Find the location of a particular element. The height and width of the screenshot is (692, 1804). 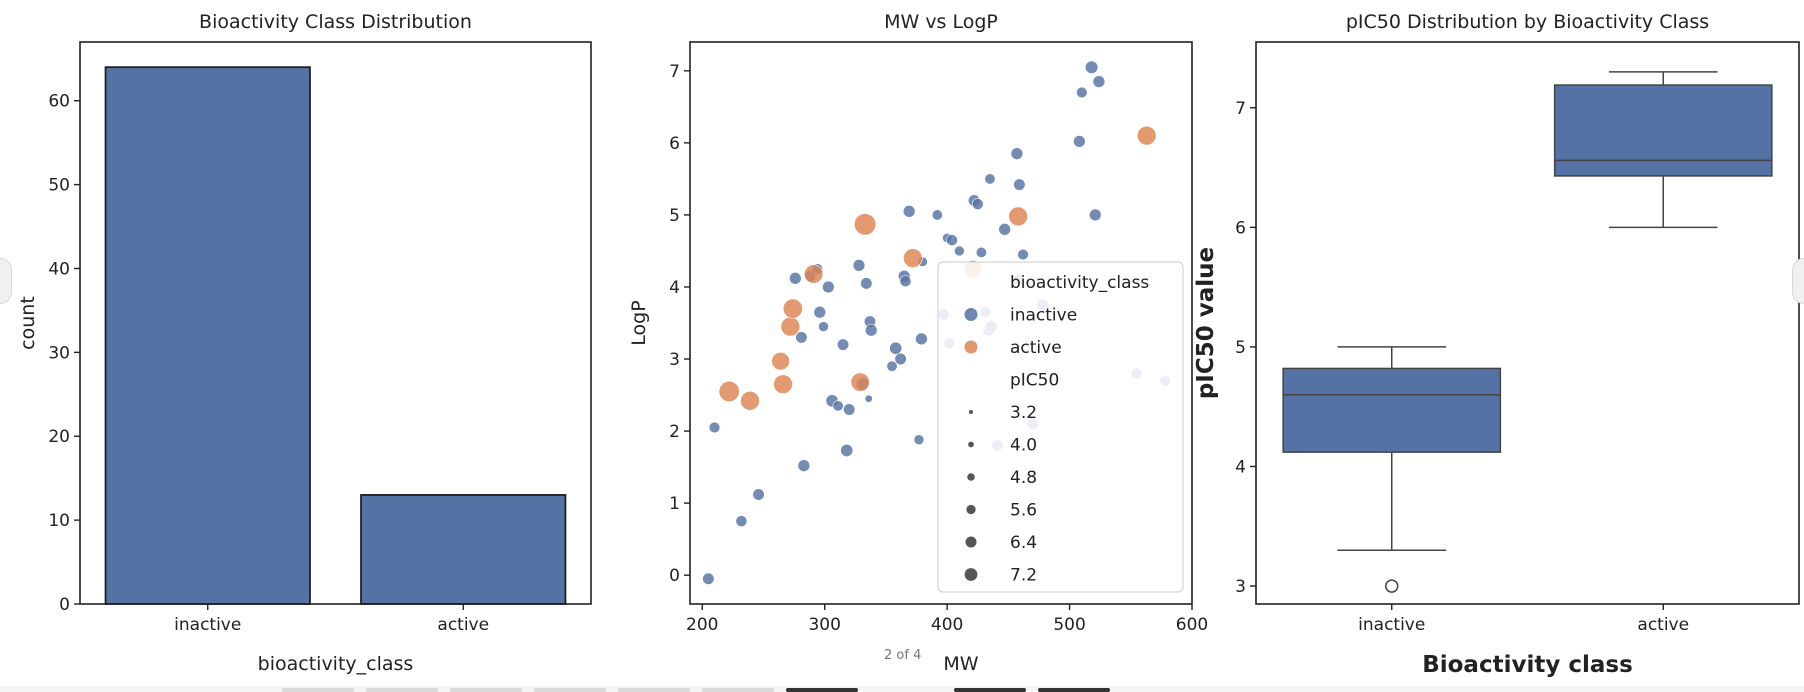

bar-ytick-label: 60 is located at coordinates (59, 102).